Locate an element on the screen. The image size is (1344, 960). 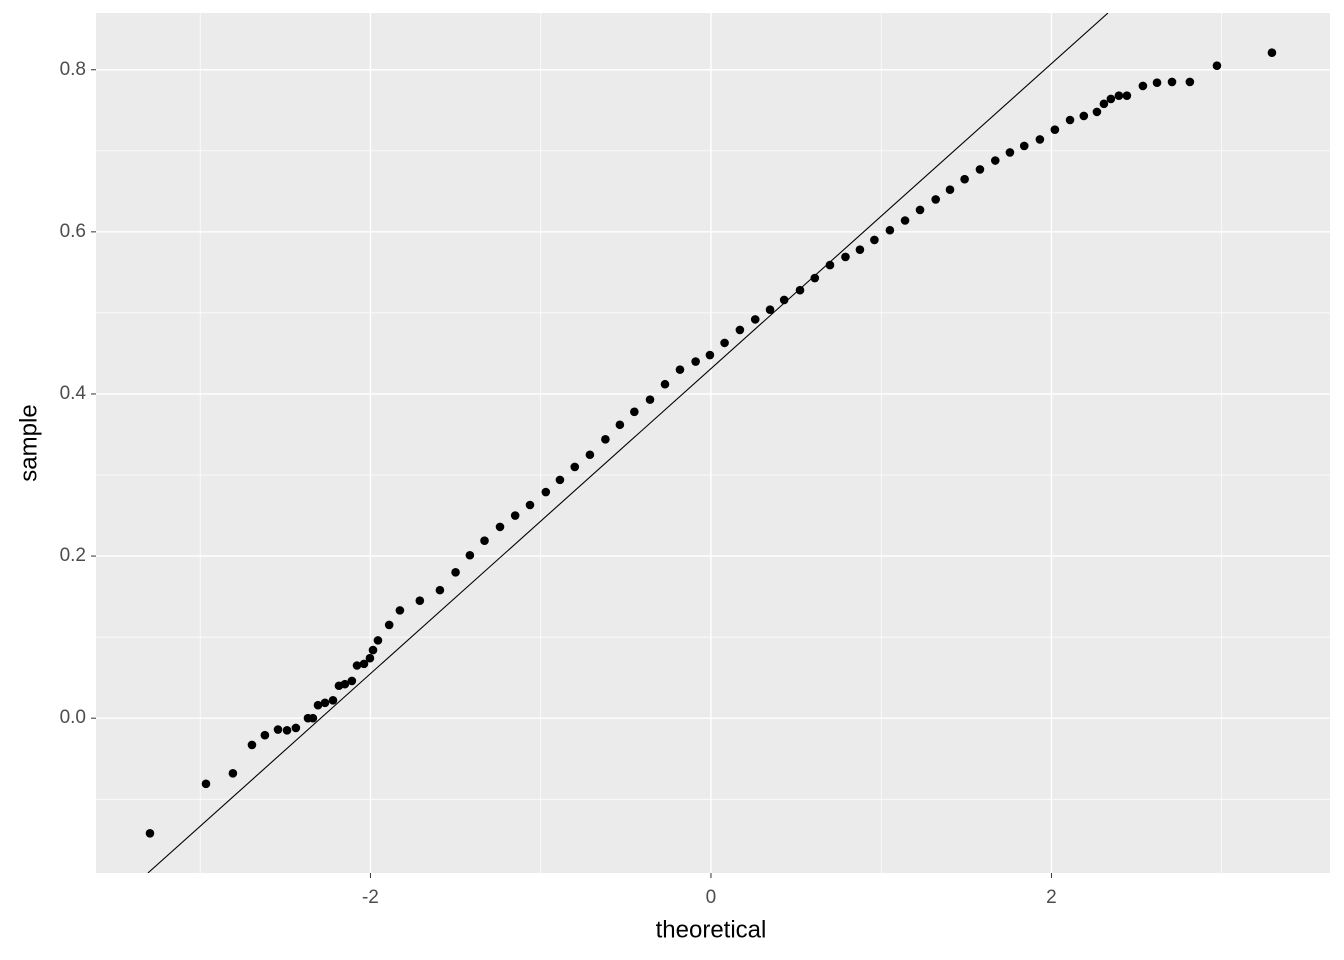
y-tick-label: 0.4 is located at coordinates (73, 393).